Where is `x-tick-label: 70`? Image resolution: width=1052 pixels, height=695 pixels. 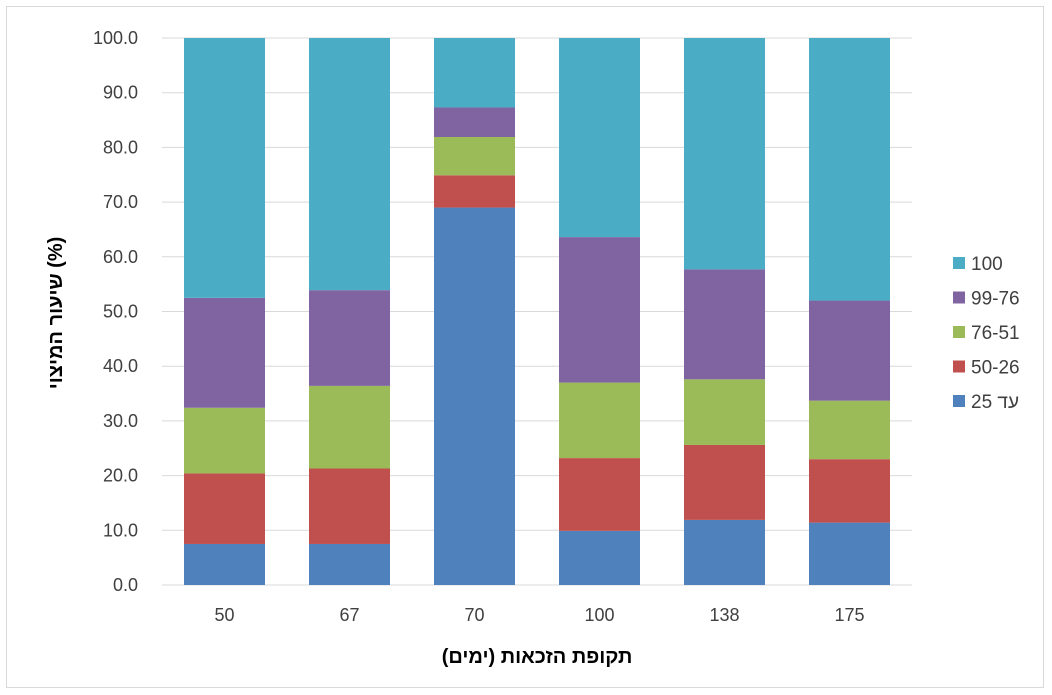
x-tick-label: 70 is located at coordinates (474, 615).